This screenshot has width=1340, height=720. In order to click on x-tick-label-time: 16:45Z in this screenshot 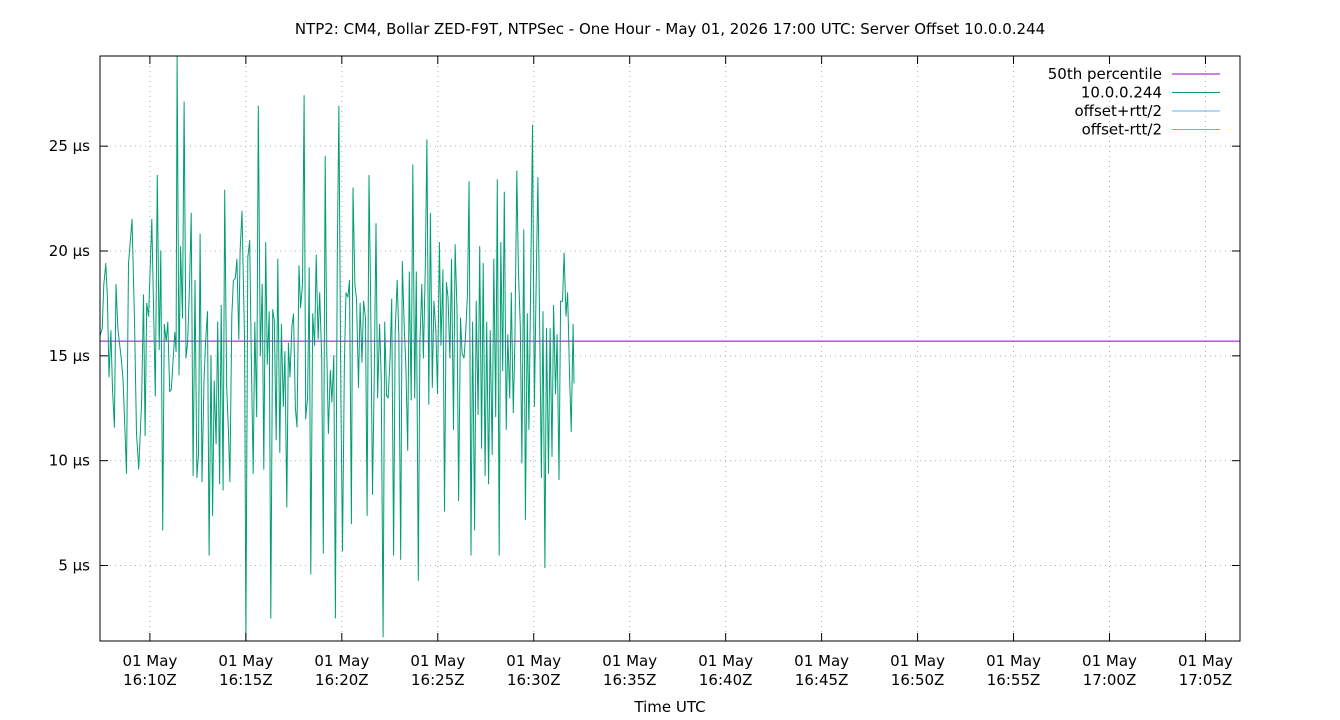, I will do `click(822, 680)`.